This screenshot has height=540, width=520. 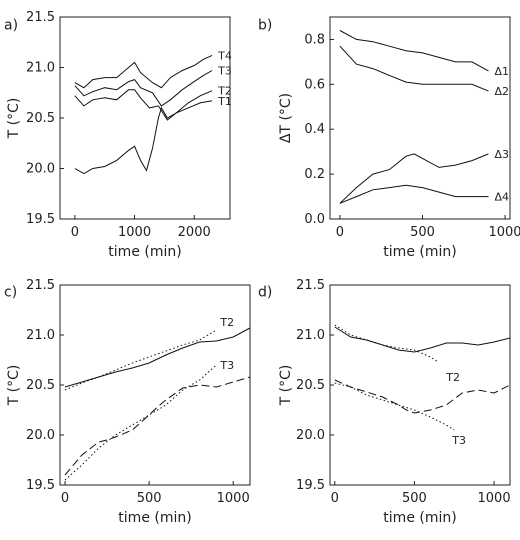 What do you see at coordinates (194, 232) in the screenshot?
I see `x-tick-label: 2000` at bounding box center [194, 232].